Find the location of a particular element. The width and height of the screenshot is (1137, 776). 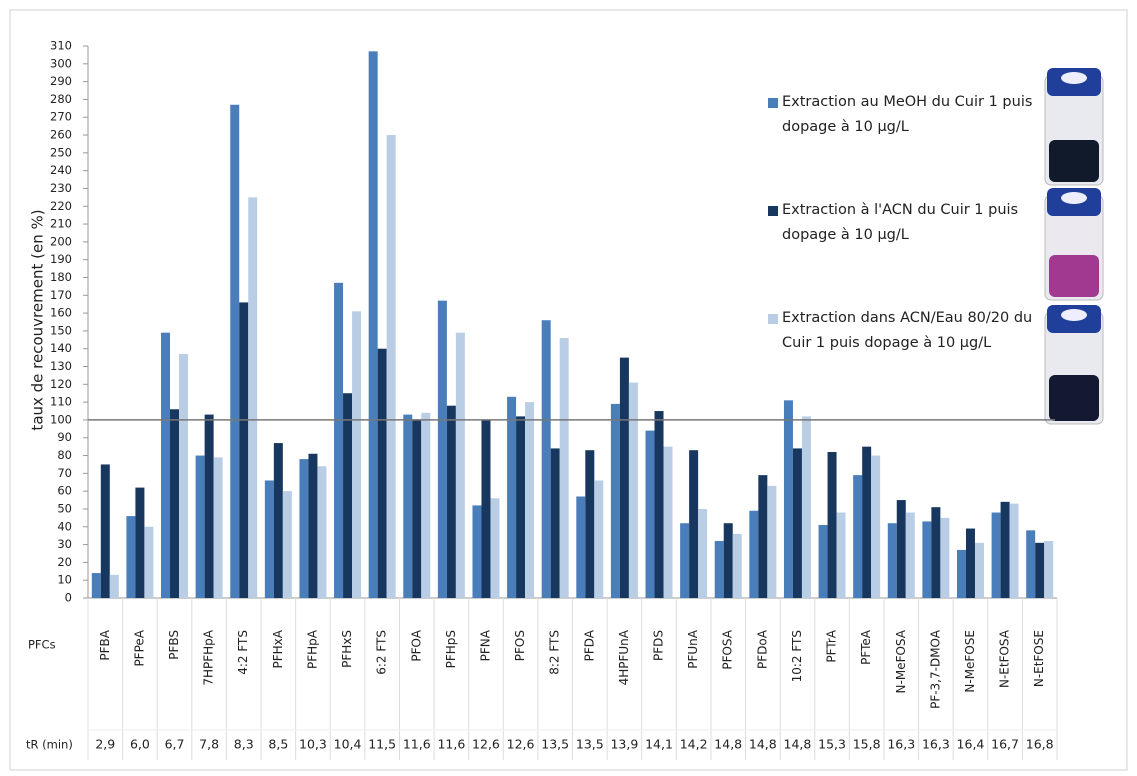

y-tick-label: 130 is located at coordinates (61, 366).